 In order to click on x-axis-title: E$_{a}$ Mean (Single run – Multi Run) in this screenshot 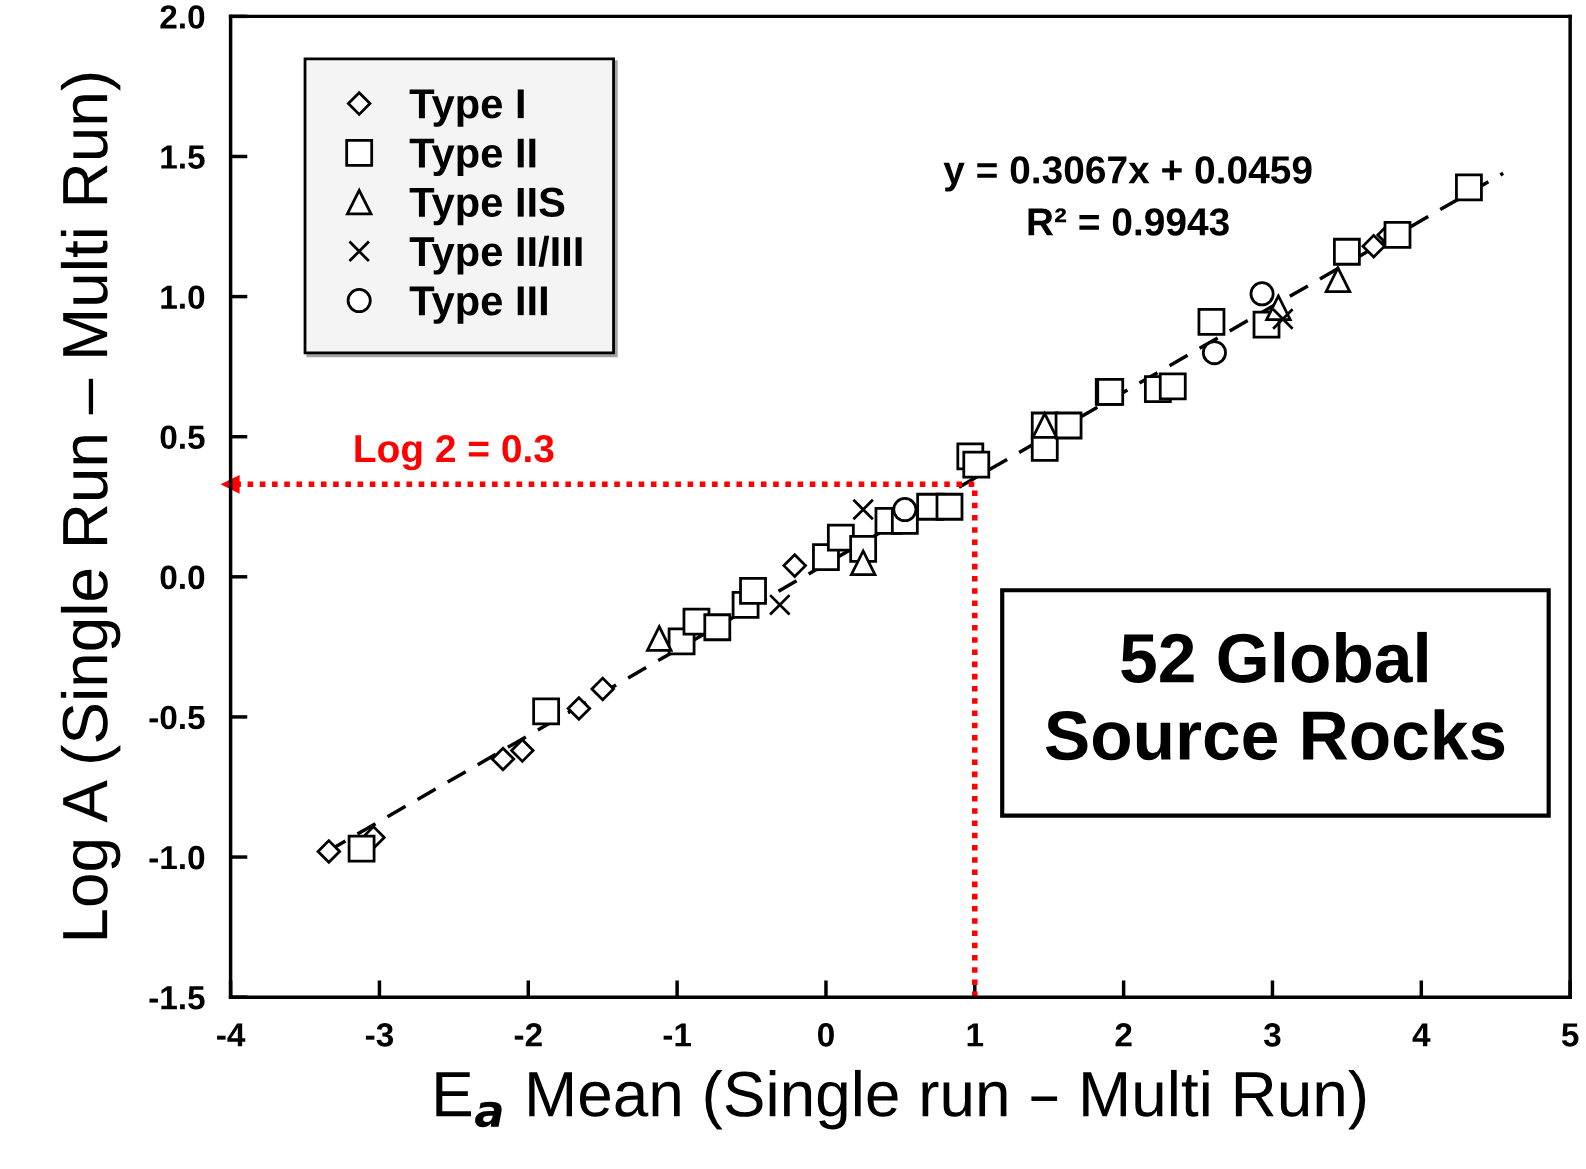, I will do `click(901, 1099)`.